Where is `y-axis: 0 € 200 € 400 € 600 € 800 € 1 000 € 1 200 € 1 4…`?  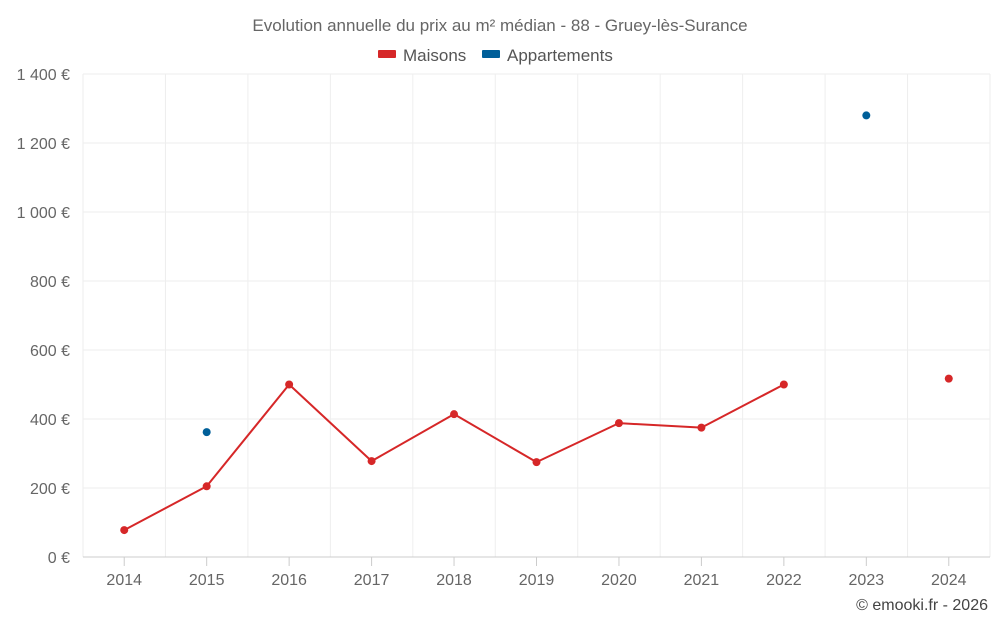
y-axis: 0 € 200 € 400 € 600 € 800 € 1 000 € 1 200 € 1 4… is located at coordinates (43, 317).